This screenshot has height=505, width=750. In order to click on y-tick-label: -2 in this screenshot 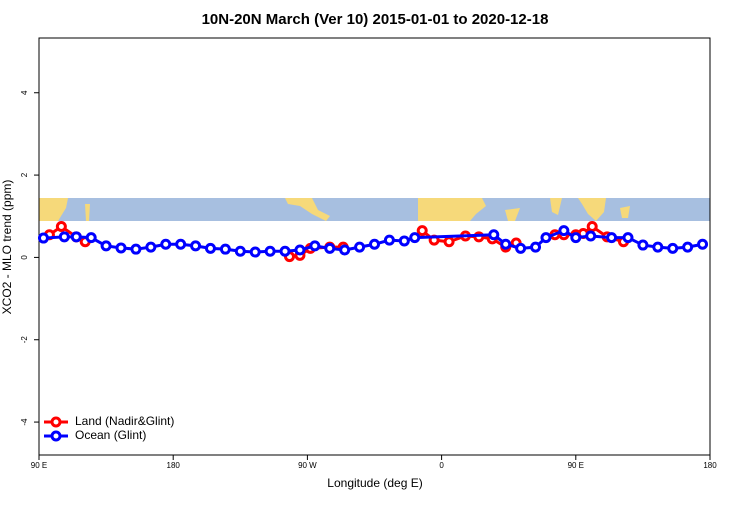, I will do `click(24, 340)`.